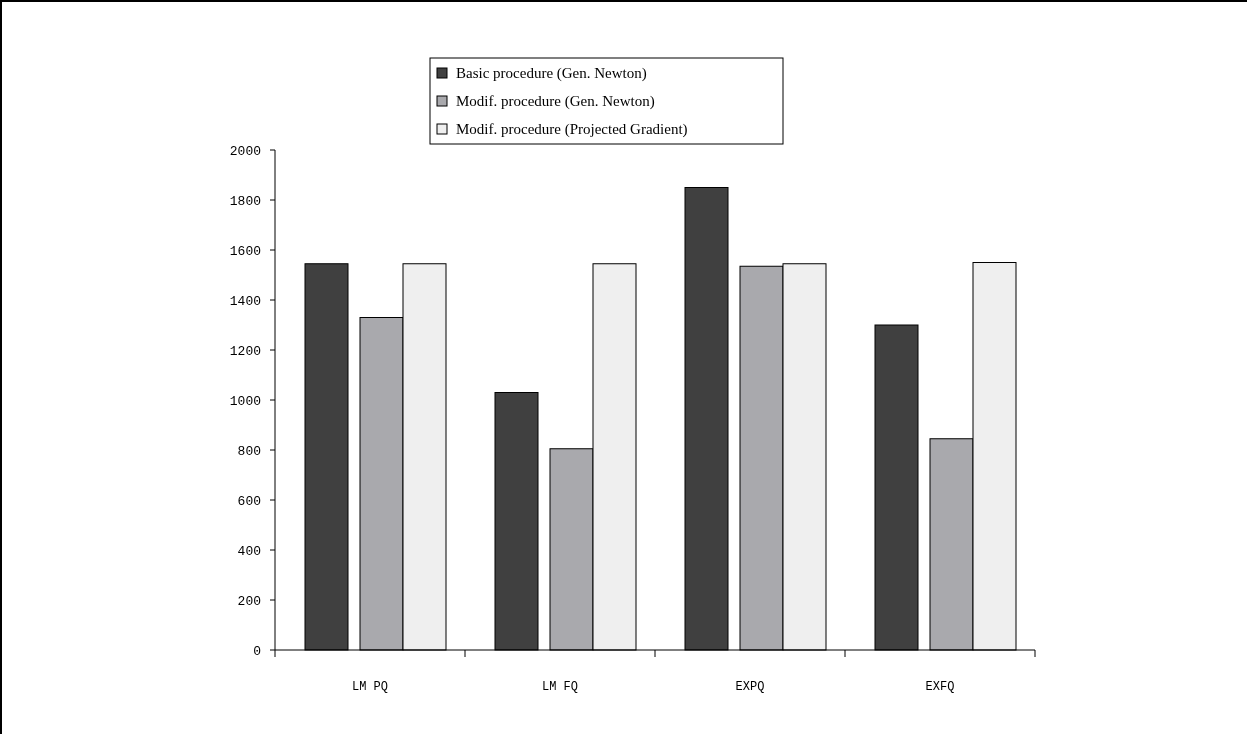 This screenshot has height=734, width=1247. I want to click on x-tick-label: EXPQ, so click(750, 687).